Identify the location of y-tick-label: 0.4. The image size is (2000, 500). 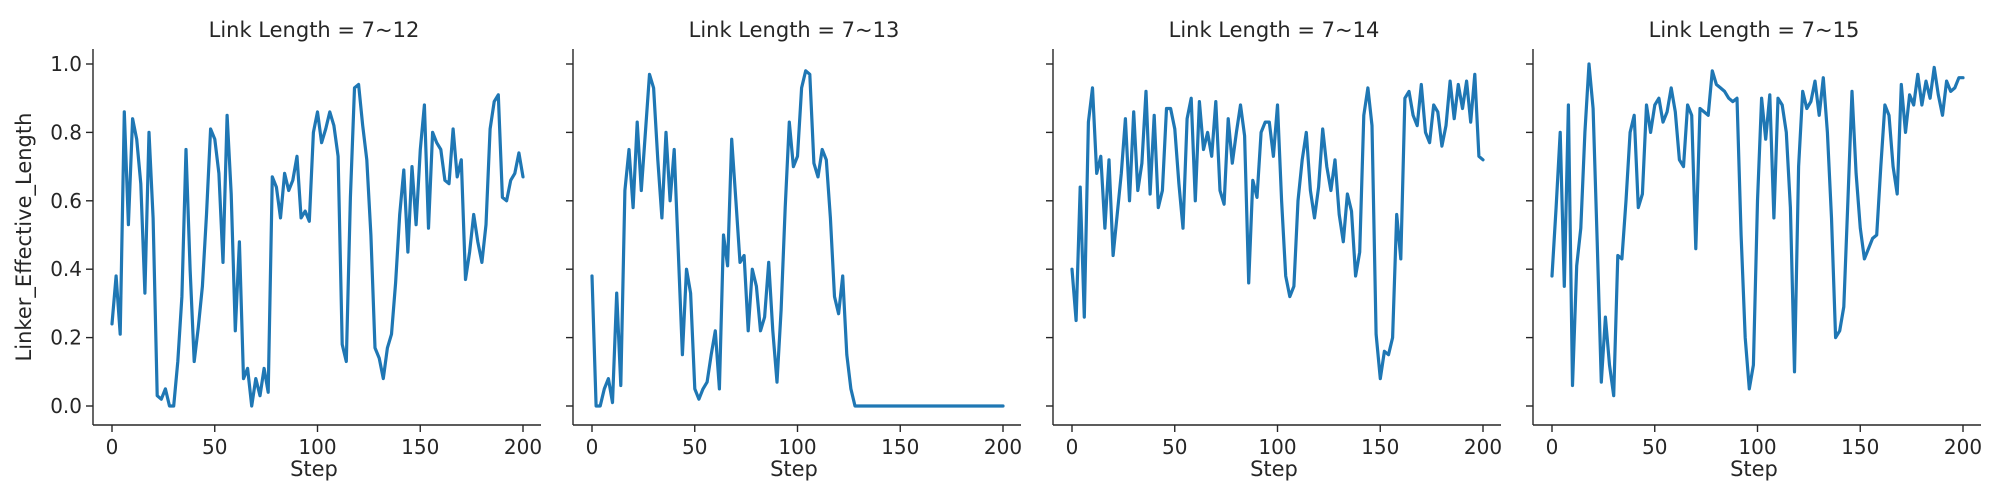
(66, 269).